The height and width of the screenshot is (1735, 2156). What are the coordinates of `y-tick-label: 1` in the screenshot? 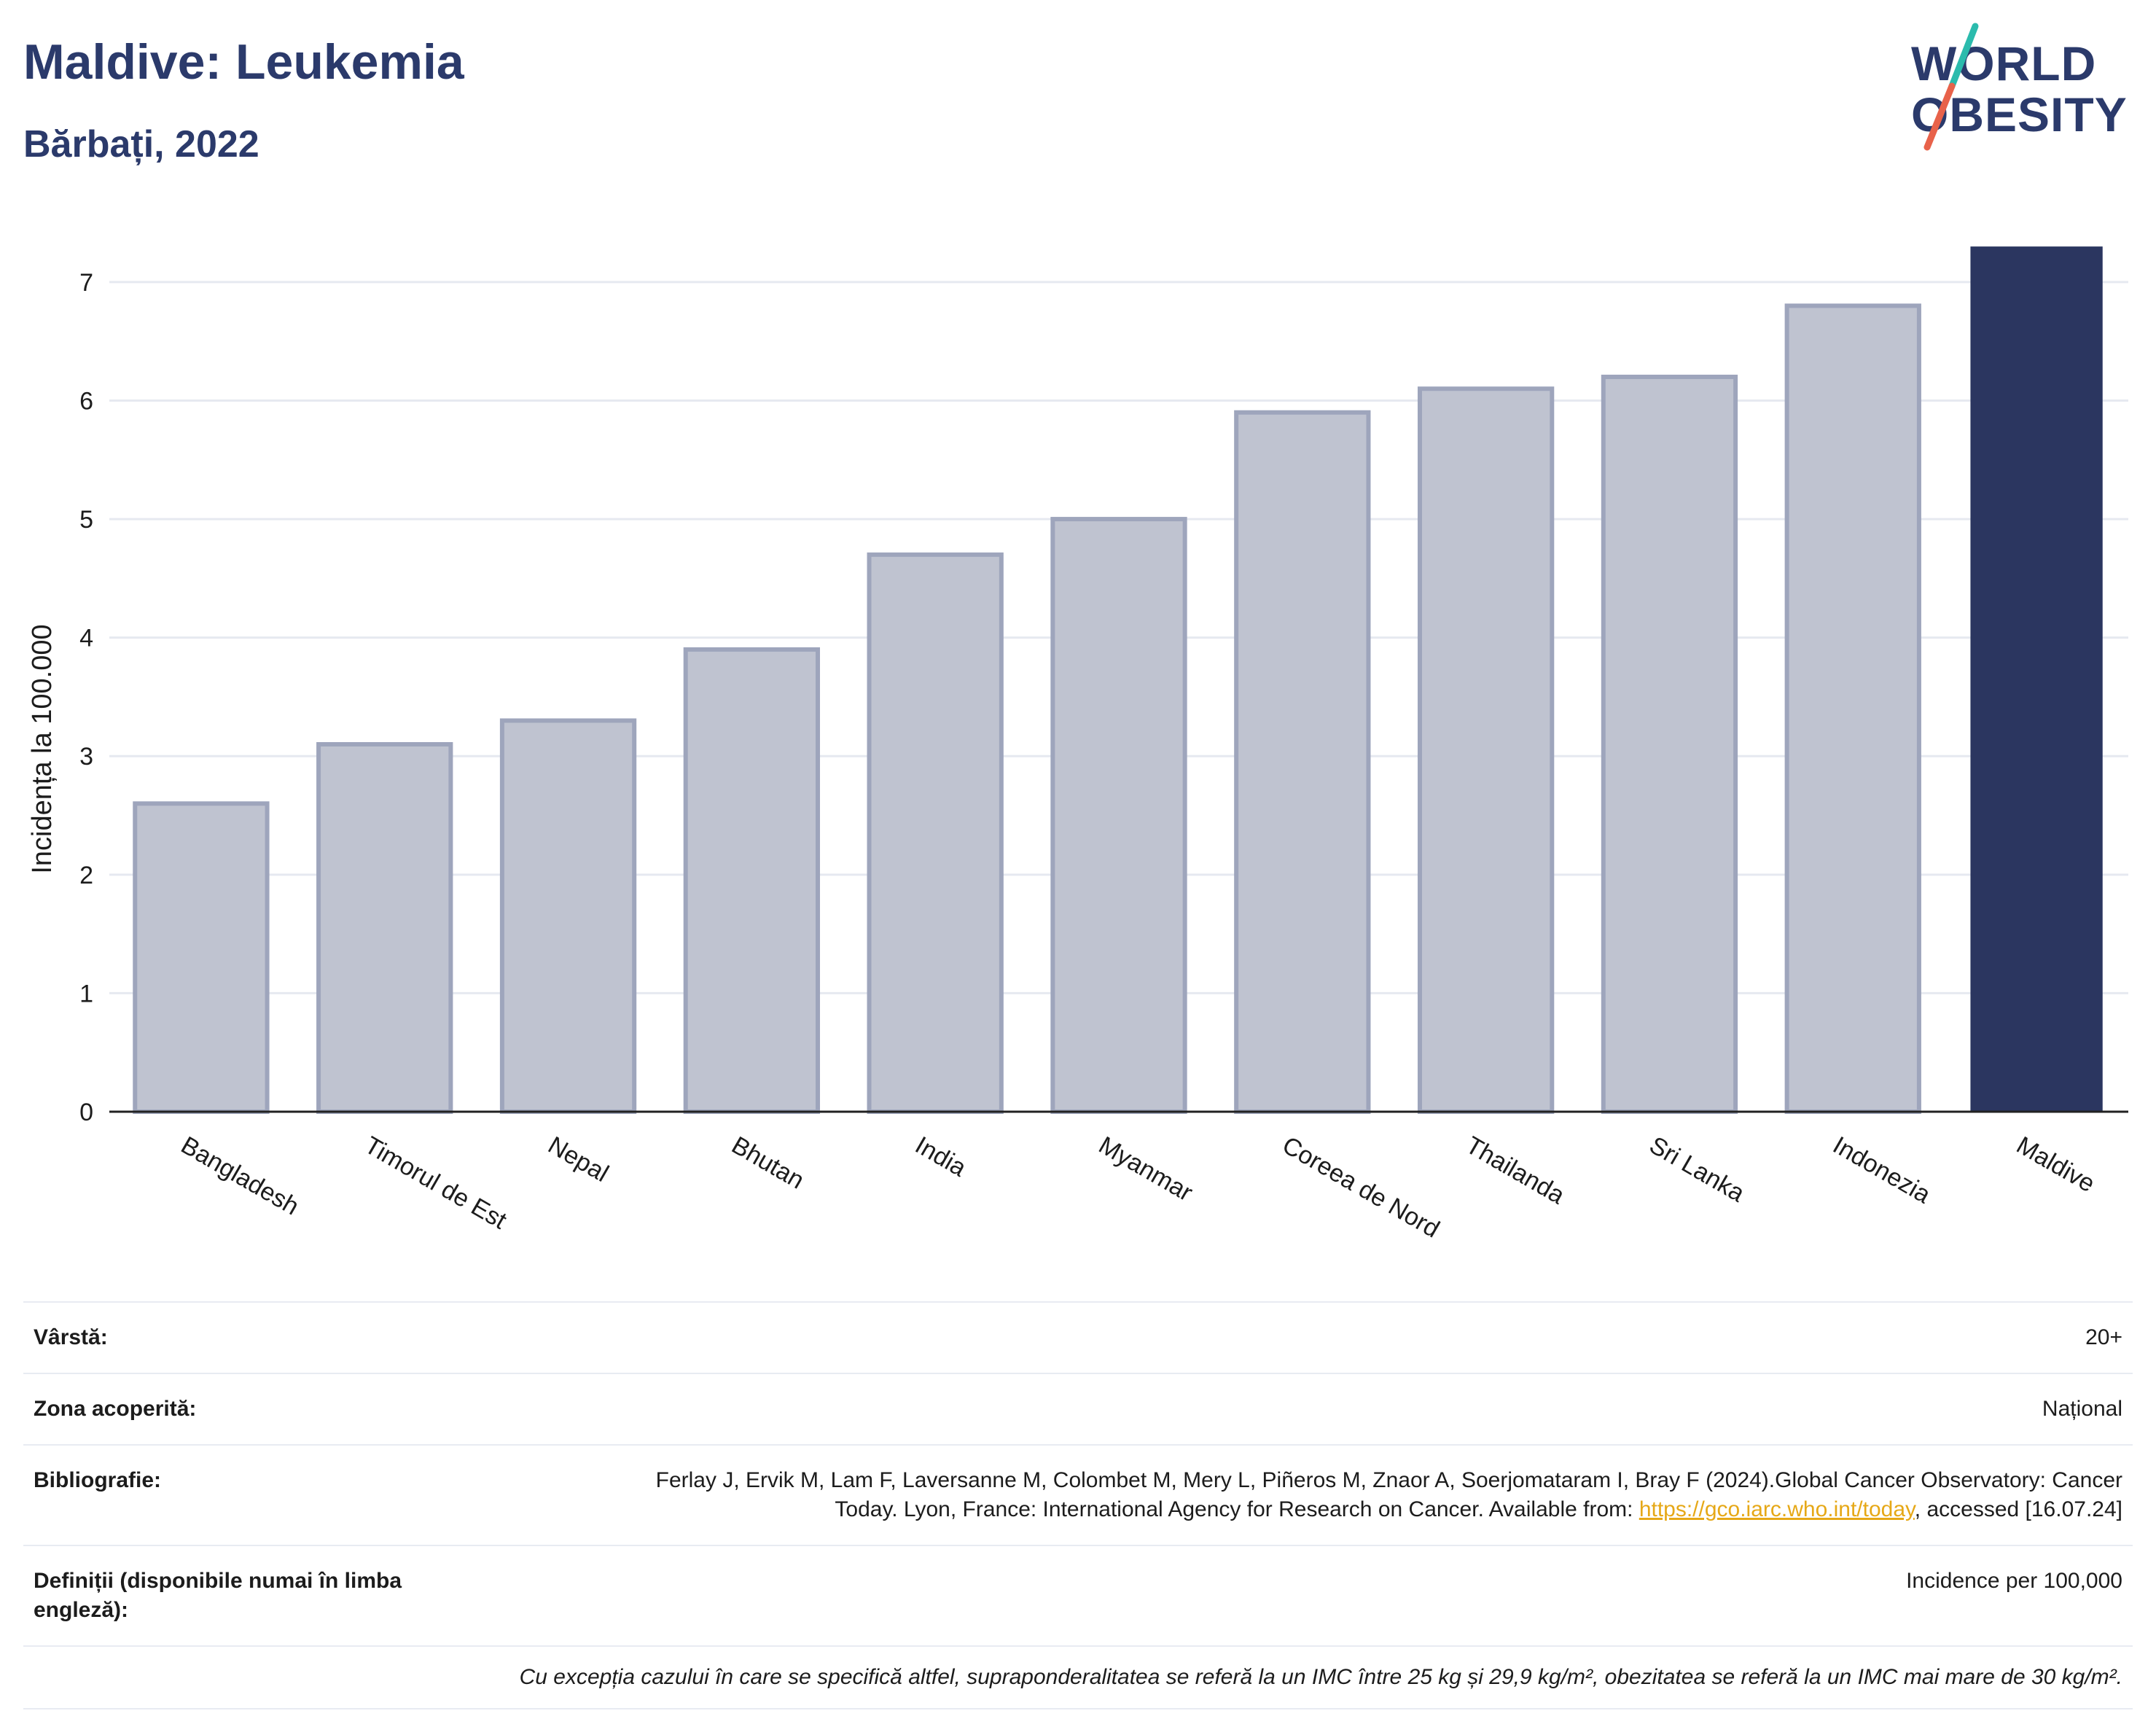 It's located at (86, 994).